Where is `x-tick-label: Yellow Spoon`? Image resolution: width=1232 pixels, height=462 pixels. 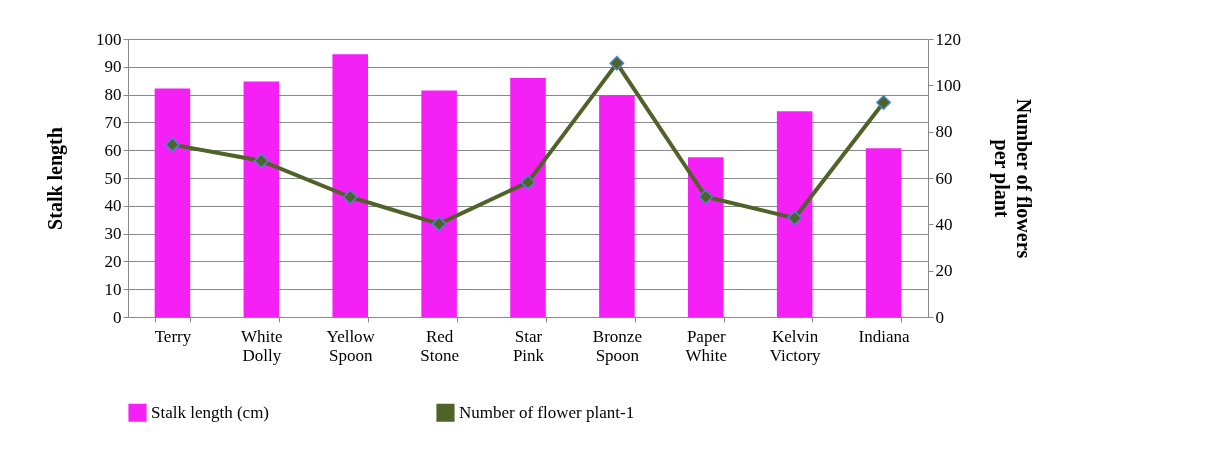 x-tick-label: Yellow Spoon is located at coordinates (351, 345).